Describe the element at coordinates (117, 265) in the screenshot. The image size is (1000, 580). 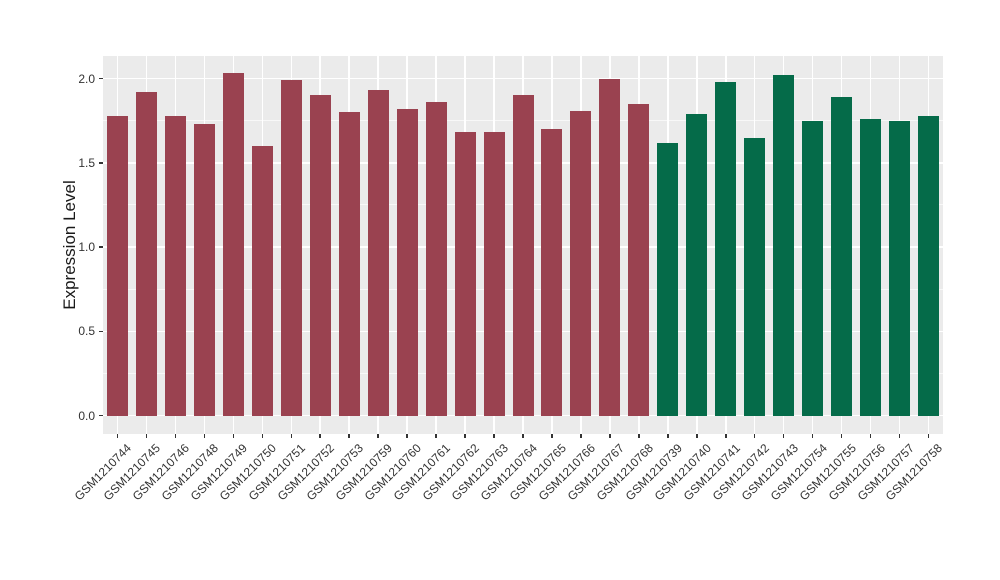
I see `bar-GSM1210744` at that location.